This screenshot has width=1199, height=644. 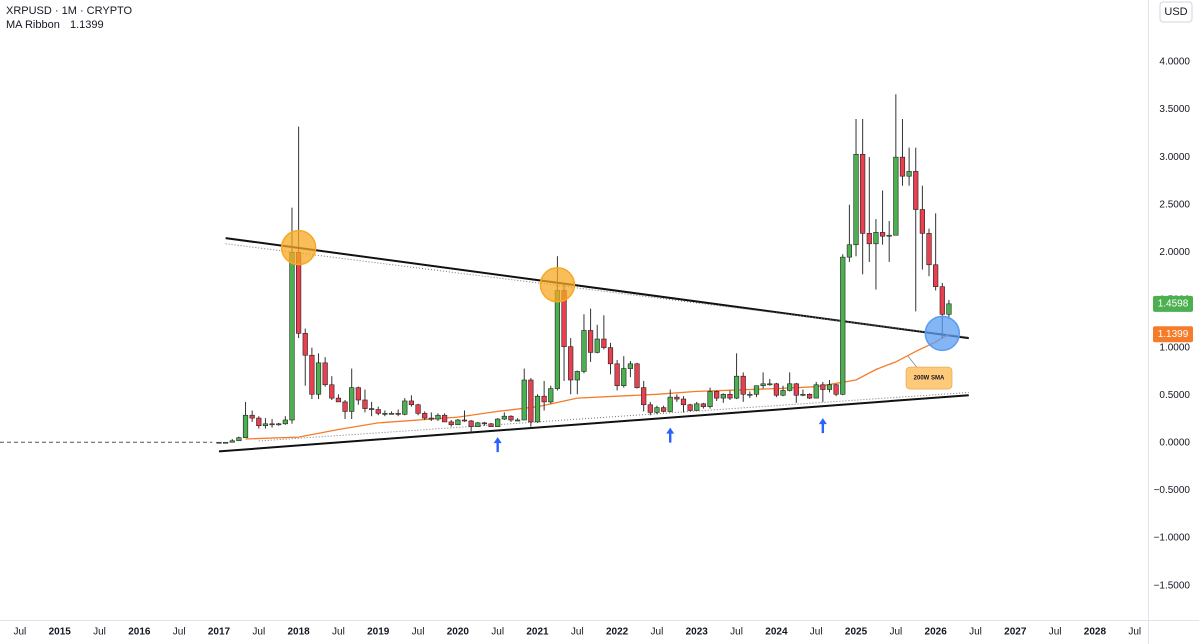 I want to click on chart-title: XRPUSD · 1M · CRYPTO, so click(x=69, y=11).